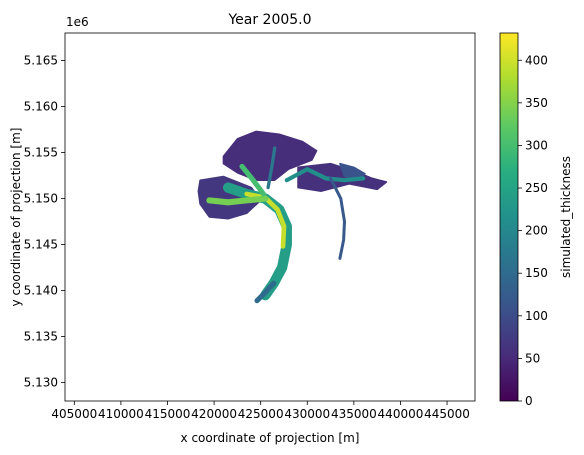 The width and height of the screenshot is (584, 455). I want to click on x-tick-label: 435000, so click(354, 414).